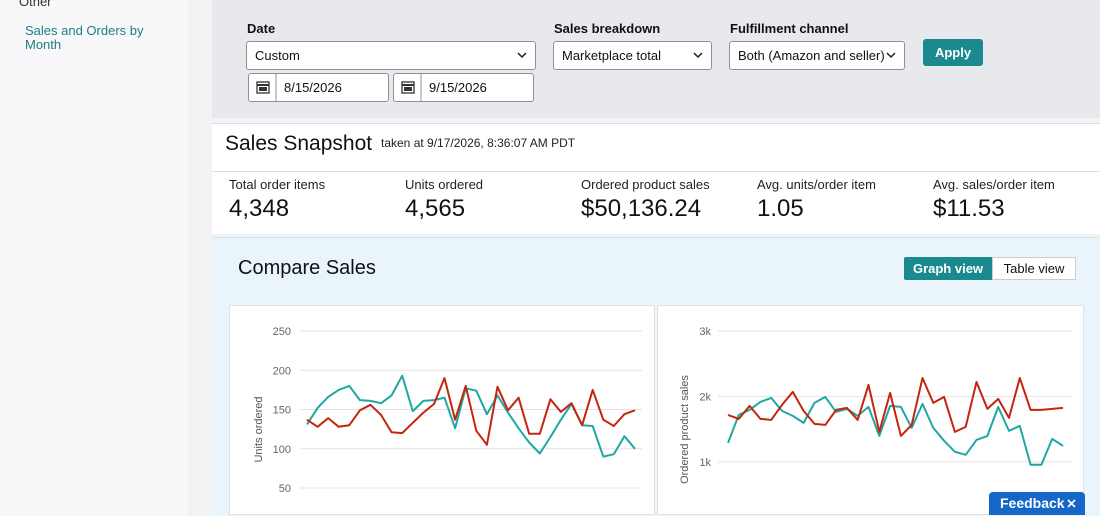 This screenshot has width=1100, height=516. What do you see at coordinates (994, 184) in the screenshot?
I see `metric-label: Avg. sales/order item` at bounding box center [994, 184].